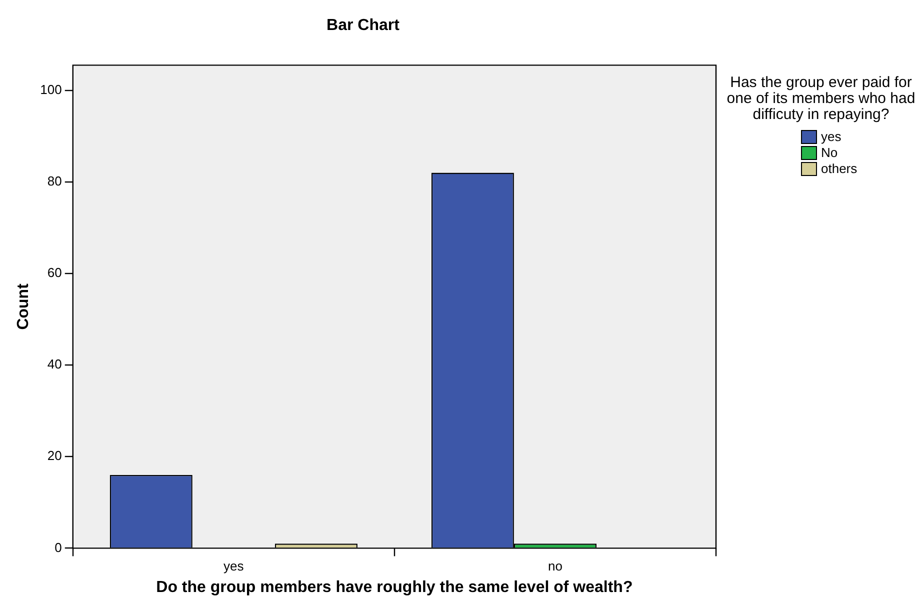 The width and height of the screenshot is (921, 606). Describe the element at coordinates (831, 137) in the screenshot. I see `legend-label: yes` at that location.